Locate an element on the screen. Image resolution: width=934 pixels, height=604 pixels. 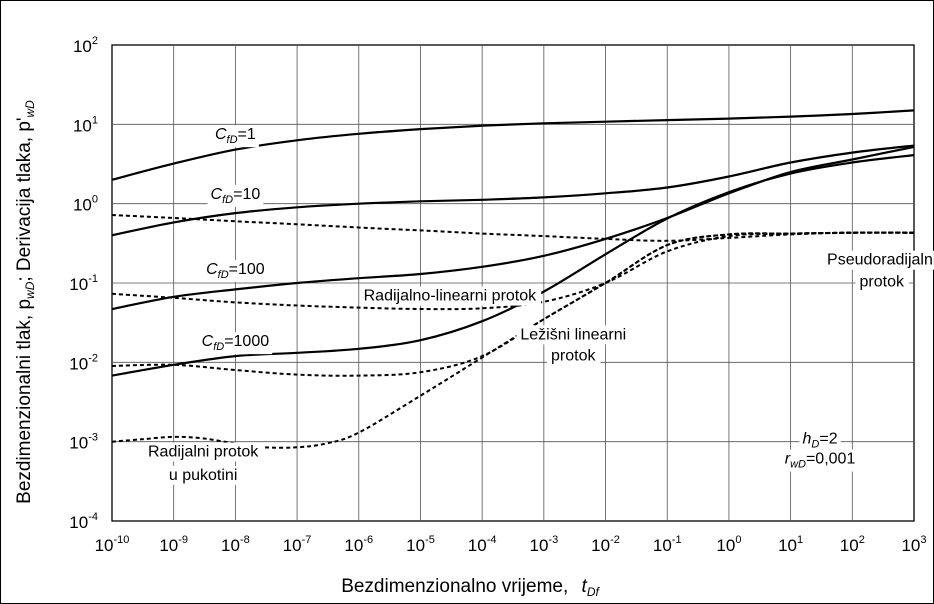
x-tick-label: 10⁻² is located at coordinates (605, 544).